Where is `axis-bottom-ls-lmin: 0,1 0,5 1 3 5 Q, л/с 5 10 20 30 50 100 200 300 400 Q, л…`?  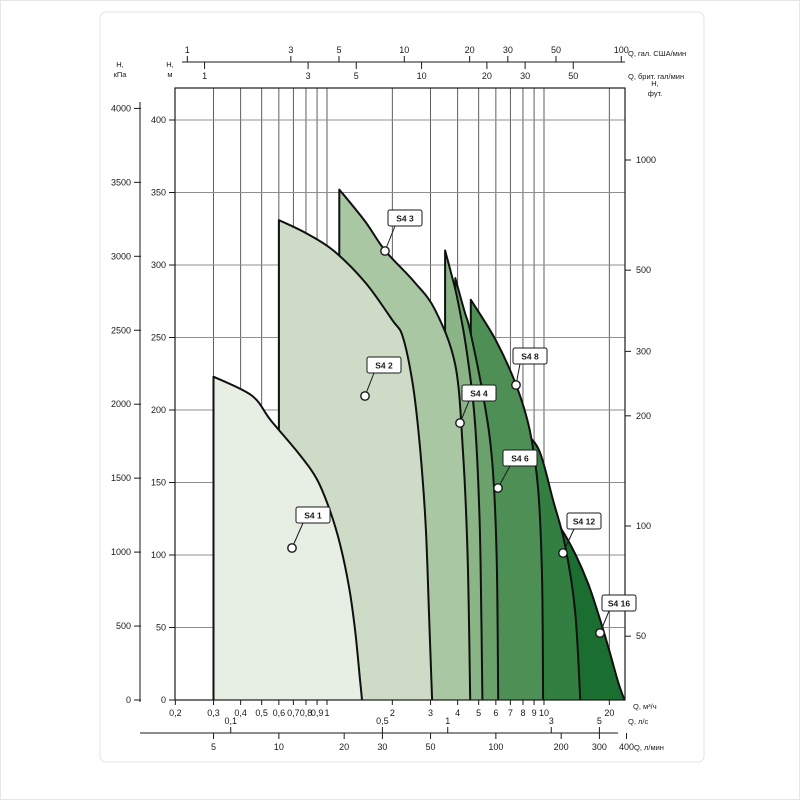 axis-bottom-ls-lmin: 0,1 0,5 1 3 5 Q, л/с 5 10 20 30 50 100 200 300 400 Q, л… is located at coordinates (402, 734).